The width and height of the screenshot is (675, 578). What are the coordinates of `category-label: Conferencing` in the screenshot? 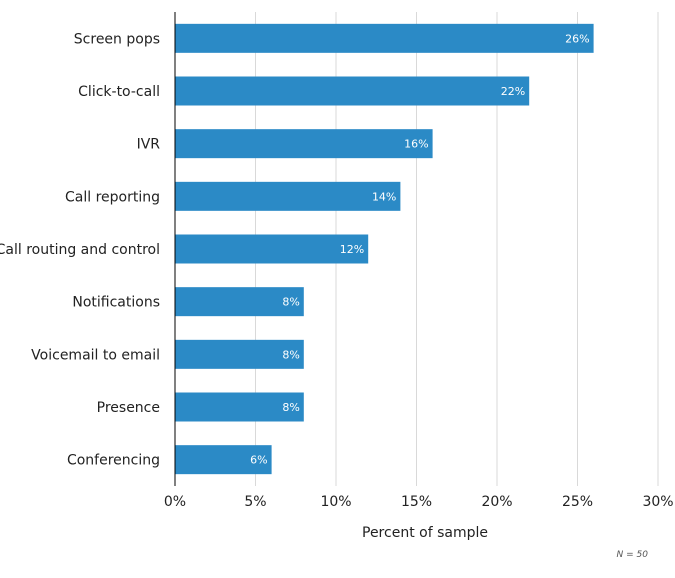 It's located at (113, 461).